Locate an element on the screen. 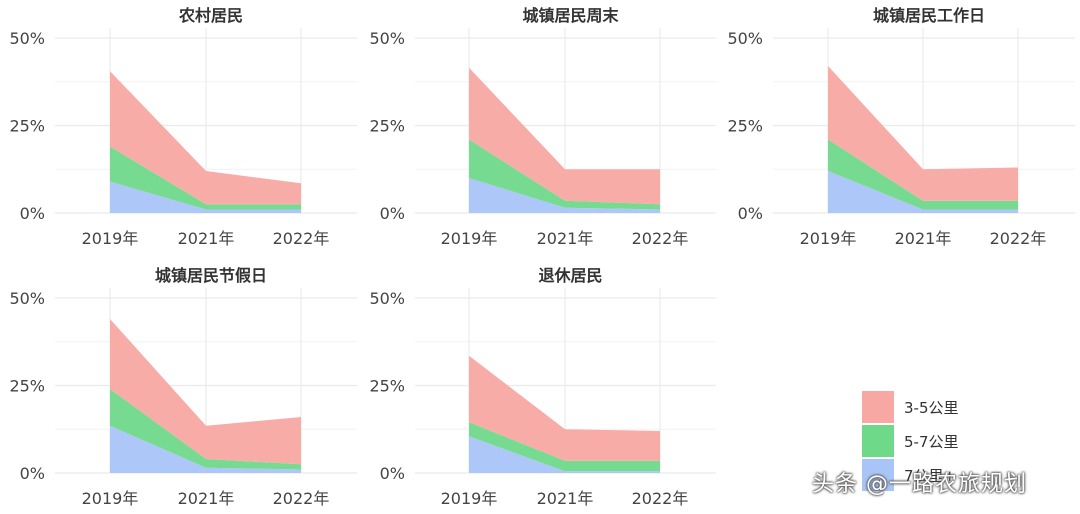 This screenshot has height=514, width=1080. legend-label: 3-5公里 is located at coordinates (931, 408).